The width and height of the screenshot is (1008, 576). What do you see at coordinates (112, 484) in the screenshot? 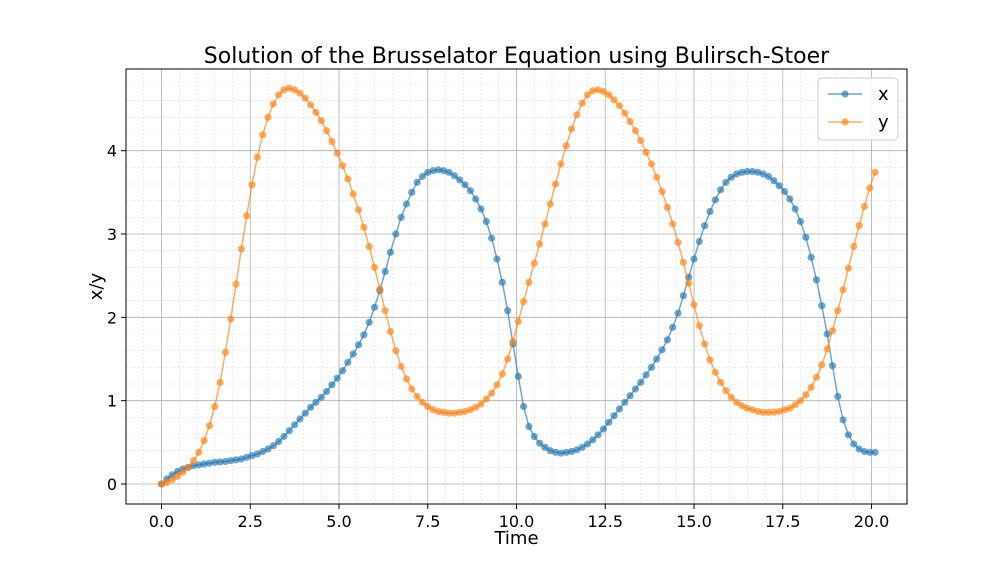
I see `y-tick-label: 0` at bounding box center [112, 484].